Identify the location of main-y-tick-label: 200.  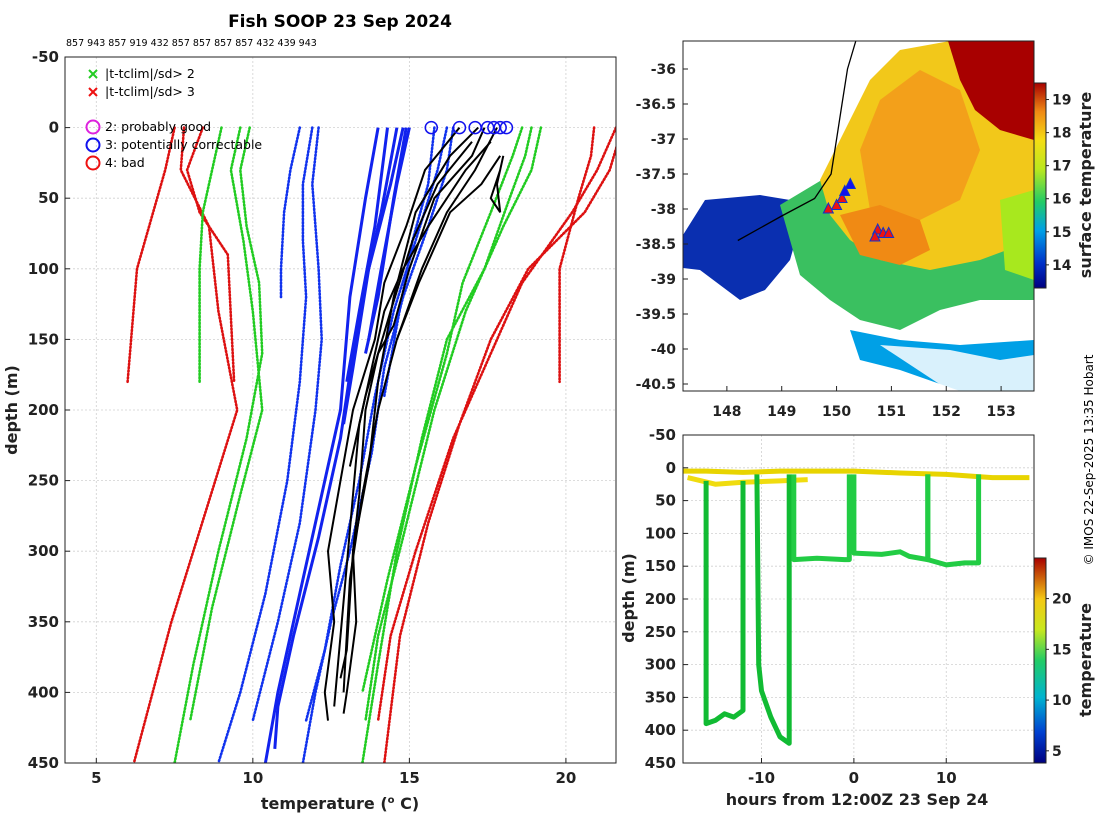
(43, 410).